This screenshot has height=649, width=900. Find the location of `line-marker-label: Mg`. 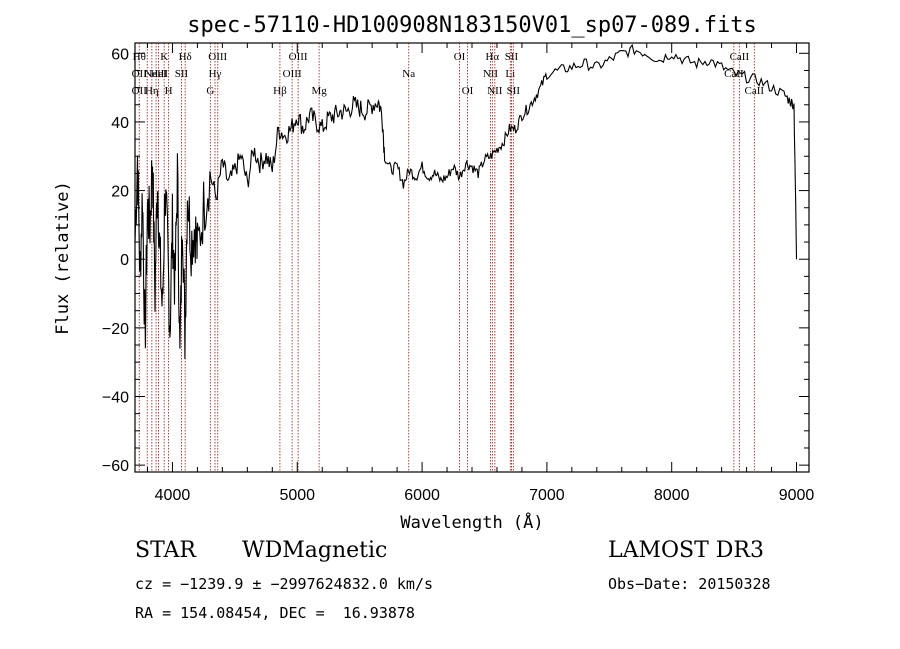

line-marker-label: Mg is located at coordinates (319, 91).